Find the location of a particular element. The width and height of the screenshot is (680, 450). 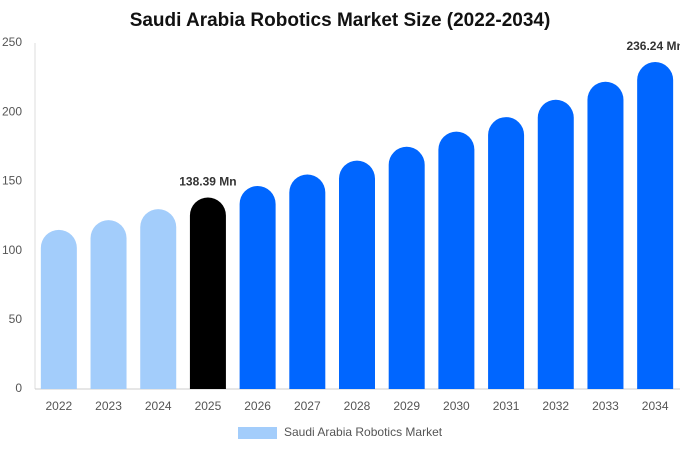

data-label: 138.39 Mn is located at coordinates (207, 182).